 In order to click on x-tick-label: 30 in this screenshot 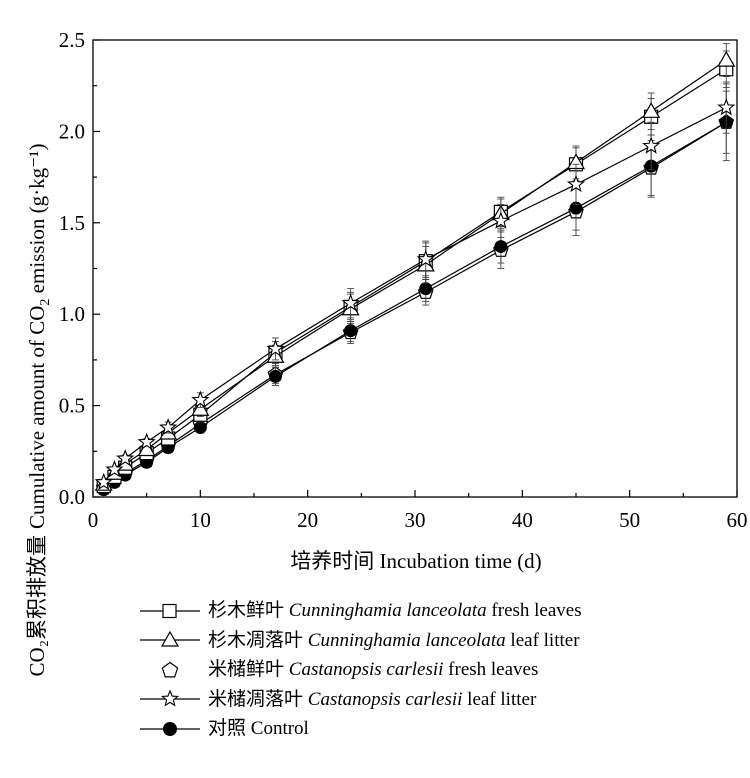, I will do `click(415, 520)`.